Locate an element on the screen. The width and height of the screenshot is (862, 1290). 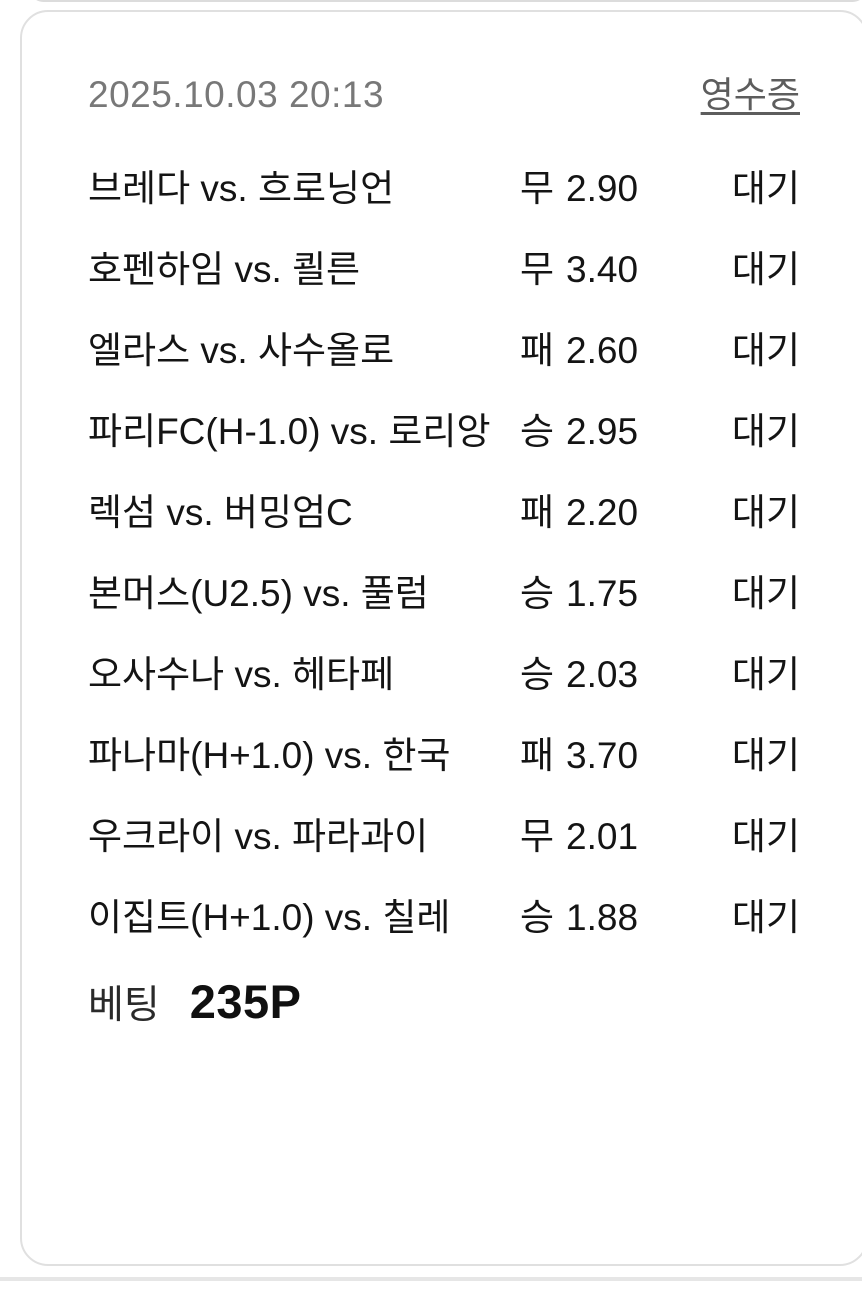
match-name: 오사수나 vs. 헤타페 is located at coordinates (241, 674).